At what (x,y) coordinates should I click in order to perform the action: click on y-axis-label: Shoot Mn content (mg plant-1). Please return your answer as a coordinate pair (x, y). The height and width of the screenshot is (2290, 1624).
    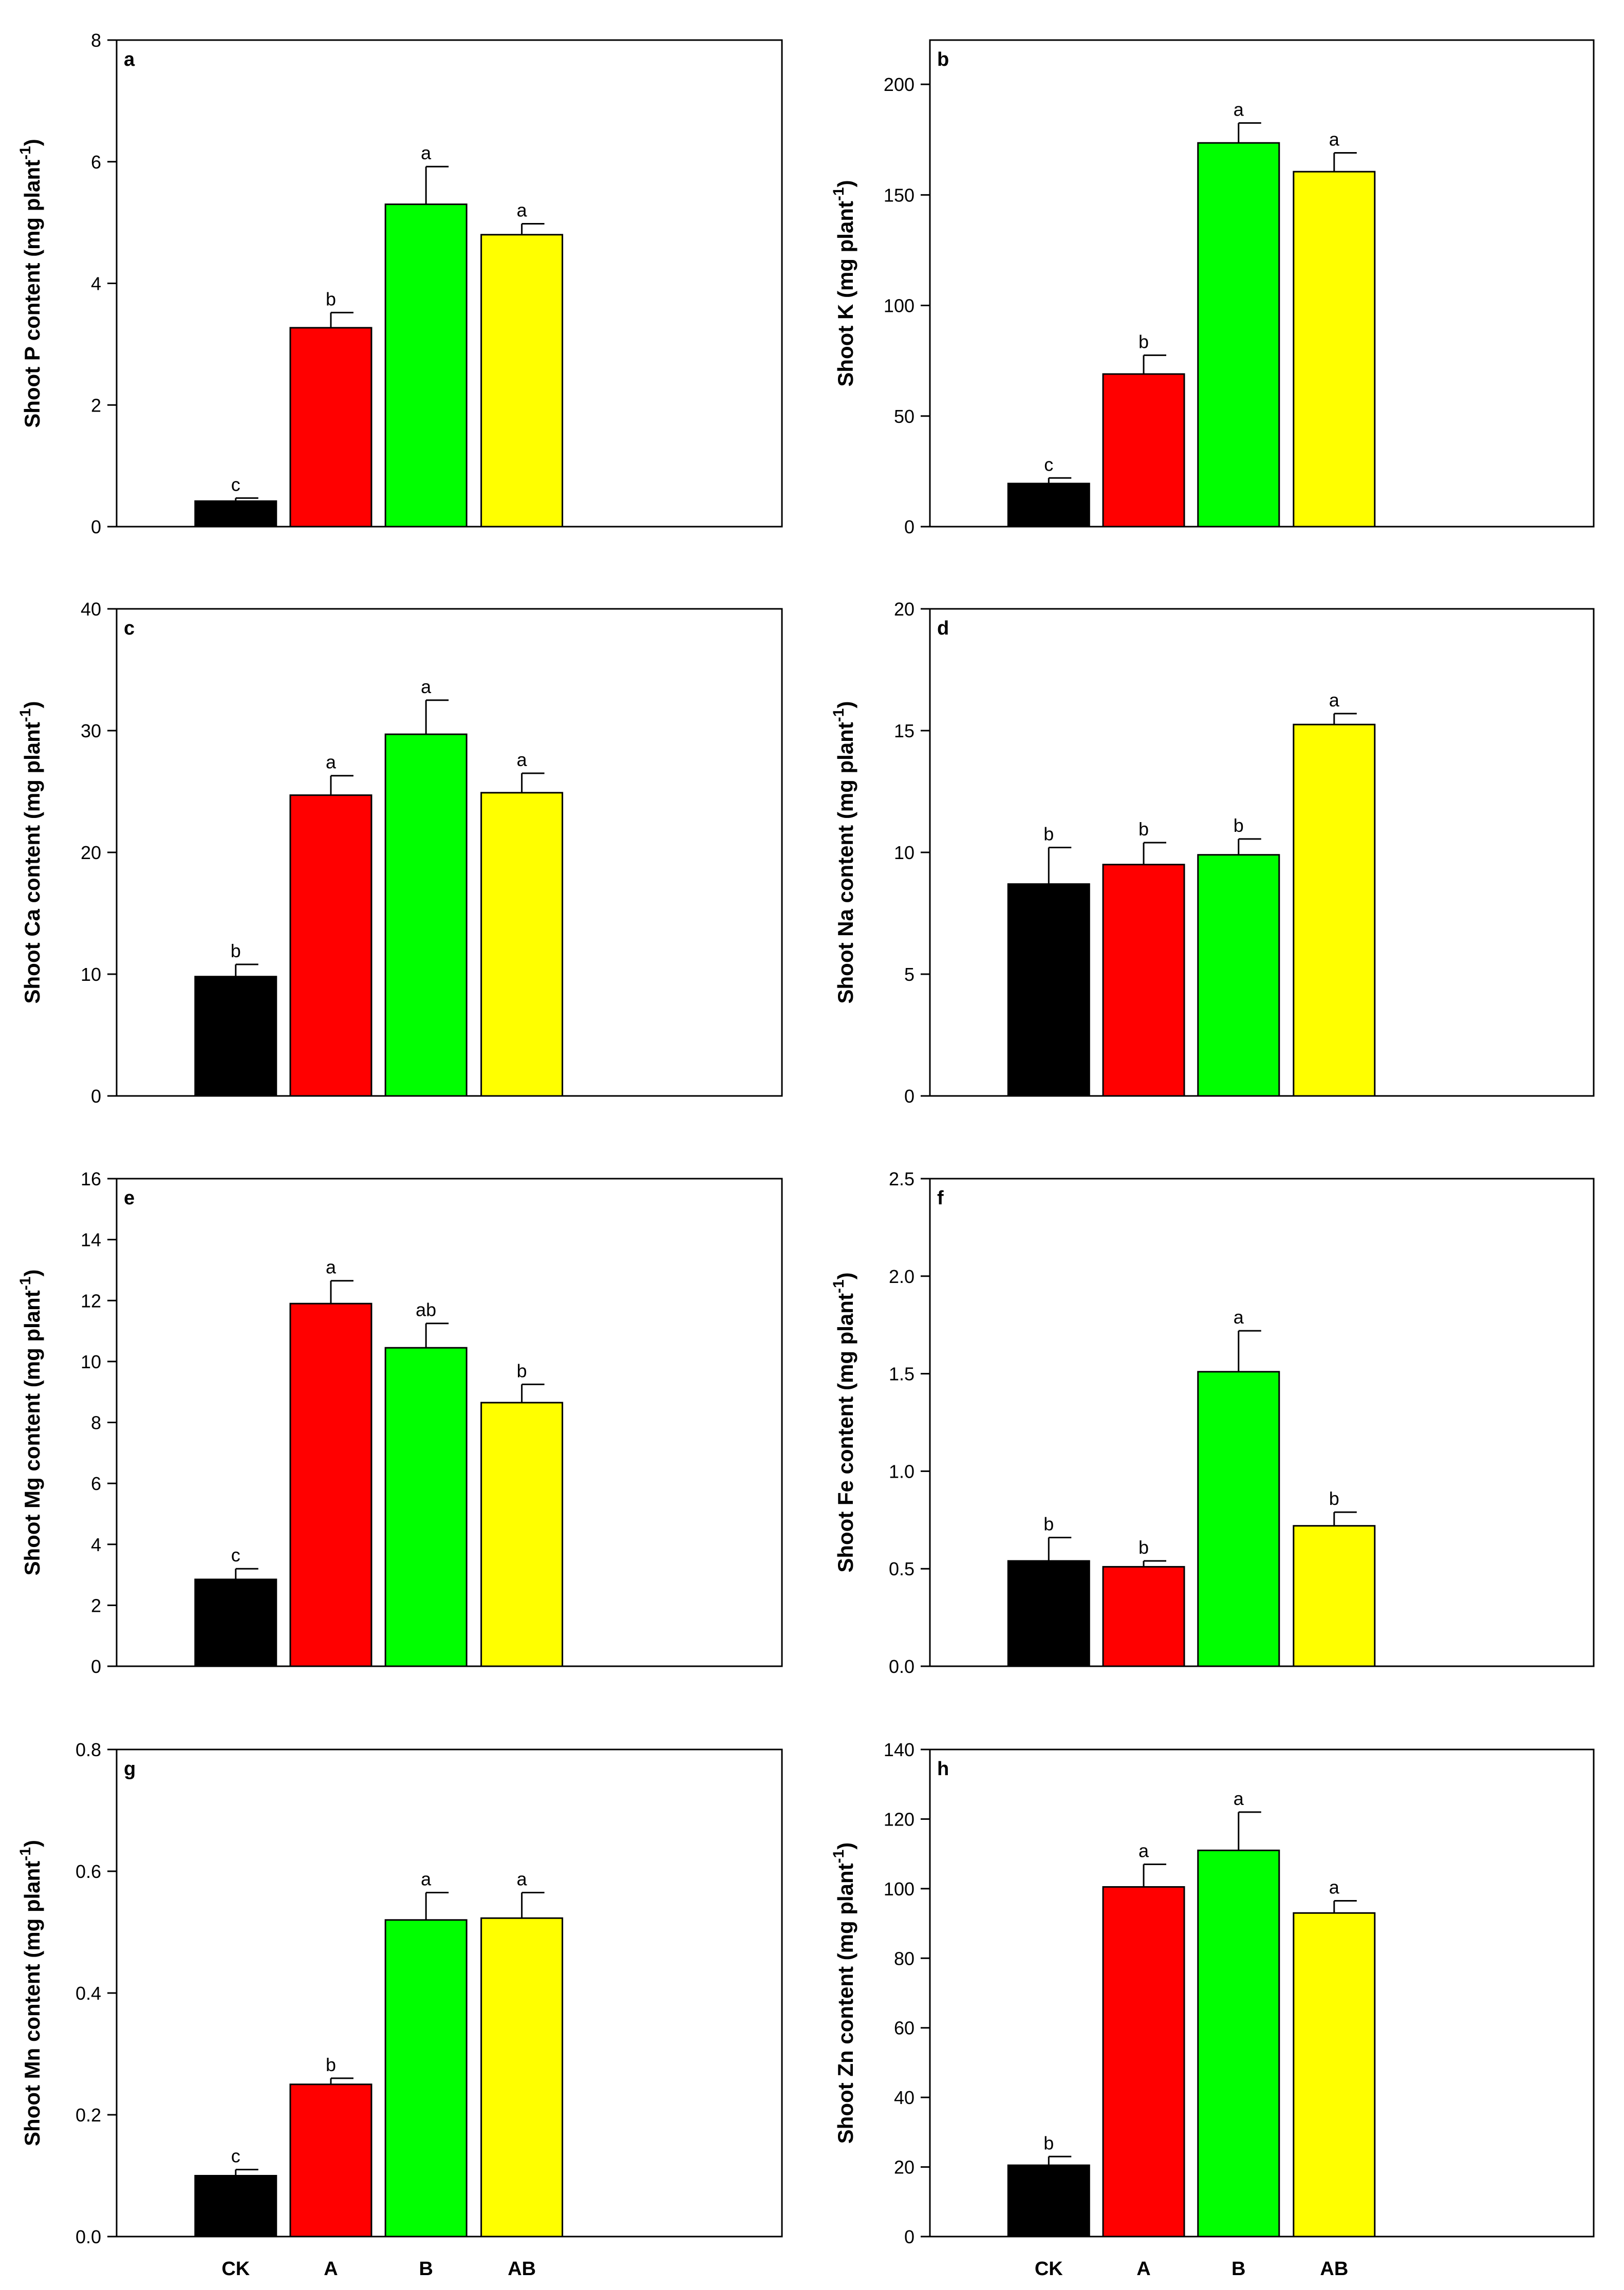
    Looking at the image, I should click on (31, 1993).